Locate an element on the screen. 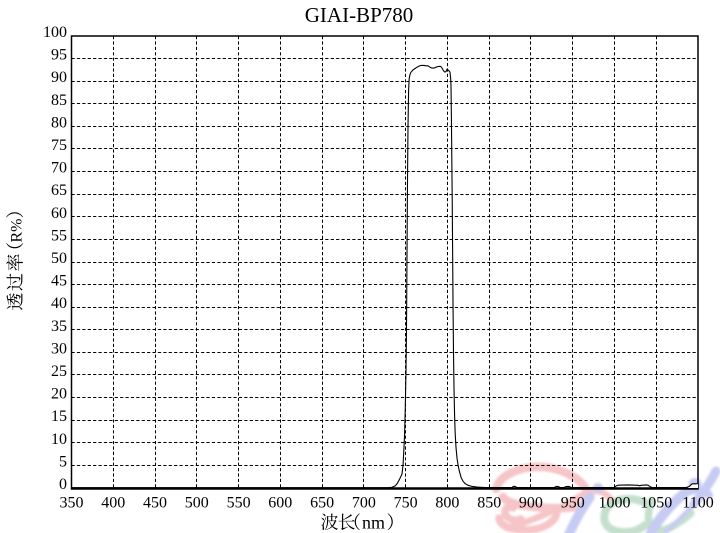 This screenshot has height=533, width=720. svg-text: 95 is located at coordinates (59, 55).